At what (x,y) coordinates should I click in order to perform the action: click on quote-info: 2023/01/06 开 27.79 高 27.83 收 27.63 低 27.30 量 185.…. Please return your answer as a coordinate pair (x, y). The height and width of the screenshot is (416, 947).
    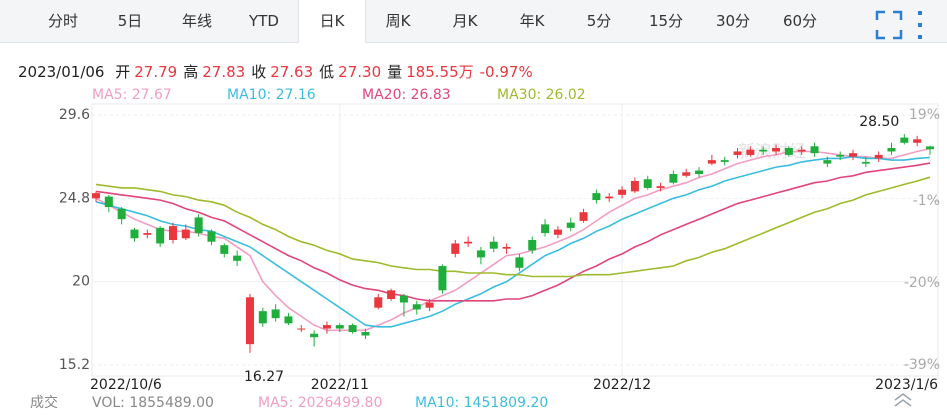
    Looking at the image, I should click on (278, 71).